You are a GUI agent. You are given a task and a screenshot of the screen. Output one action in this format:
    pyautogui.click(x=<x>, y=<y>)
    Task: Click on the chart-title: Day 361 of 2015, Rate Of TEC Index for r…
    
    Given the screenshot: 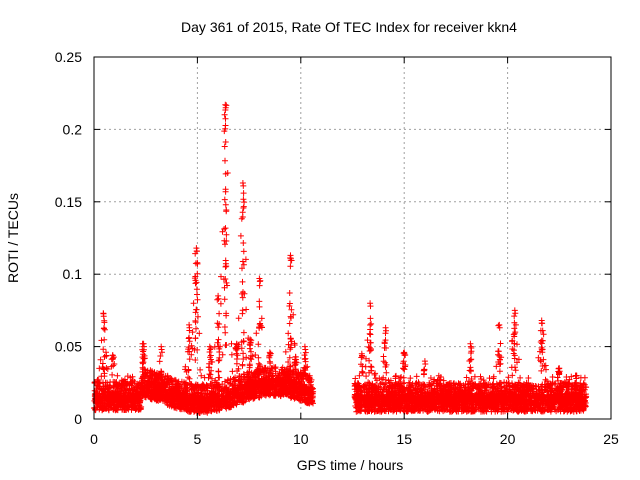 What is the action you would take?
    pyautogui.click(x=349, y=27)
    